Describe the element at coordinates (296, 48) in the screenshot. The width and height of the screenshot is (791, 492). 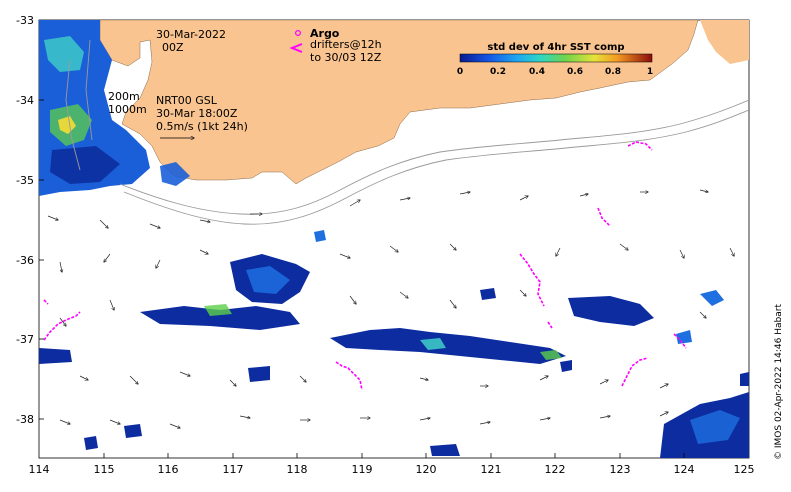
I see `drifter-marker-icon` at that location.